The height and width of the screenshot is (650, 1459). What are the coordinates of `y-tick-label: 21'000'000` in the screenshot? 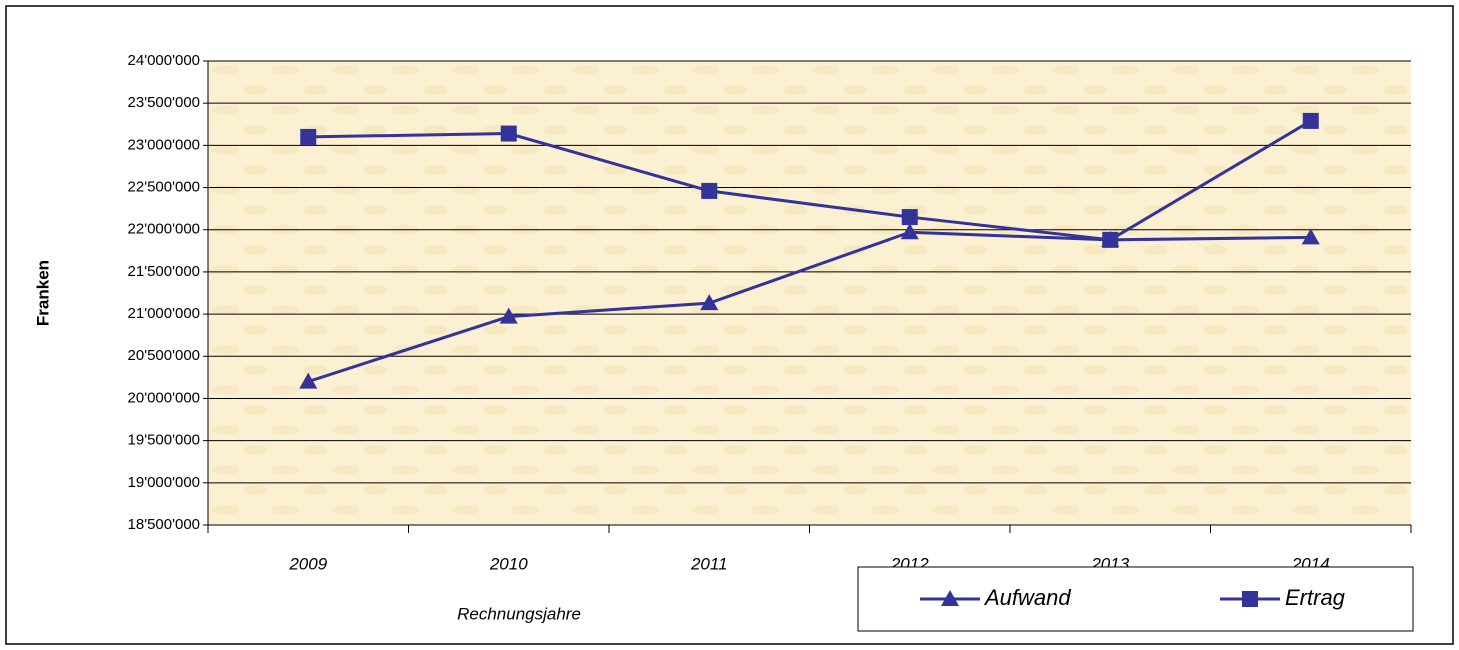 It's located at (164, 313).